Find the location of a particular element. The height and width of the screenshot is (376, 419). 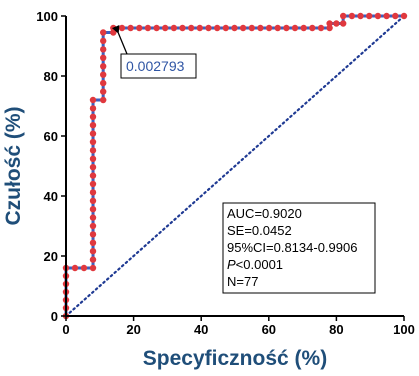

x-tick-label: 80 is located at coordinates (336, 329).